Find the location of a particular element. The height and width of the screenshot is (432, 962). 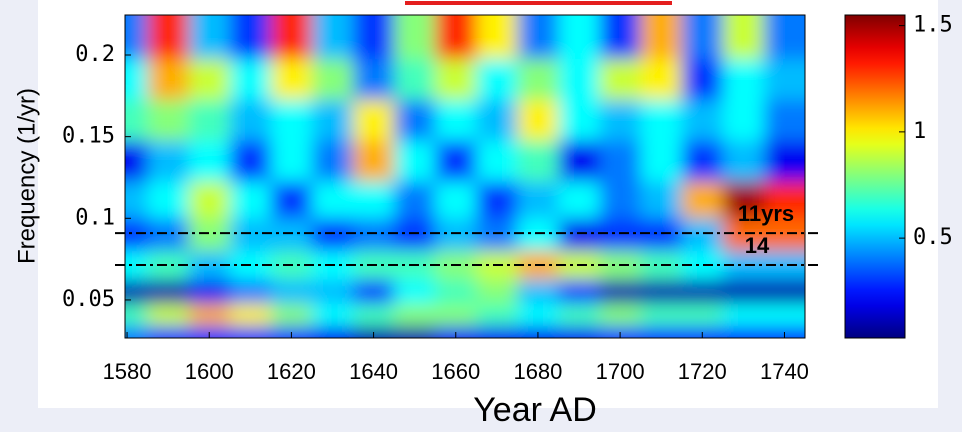

x-tick-label: 1600 is located at coordinates (209, 371).